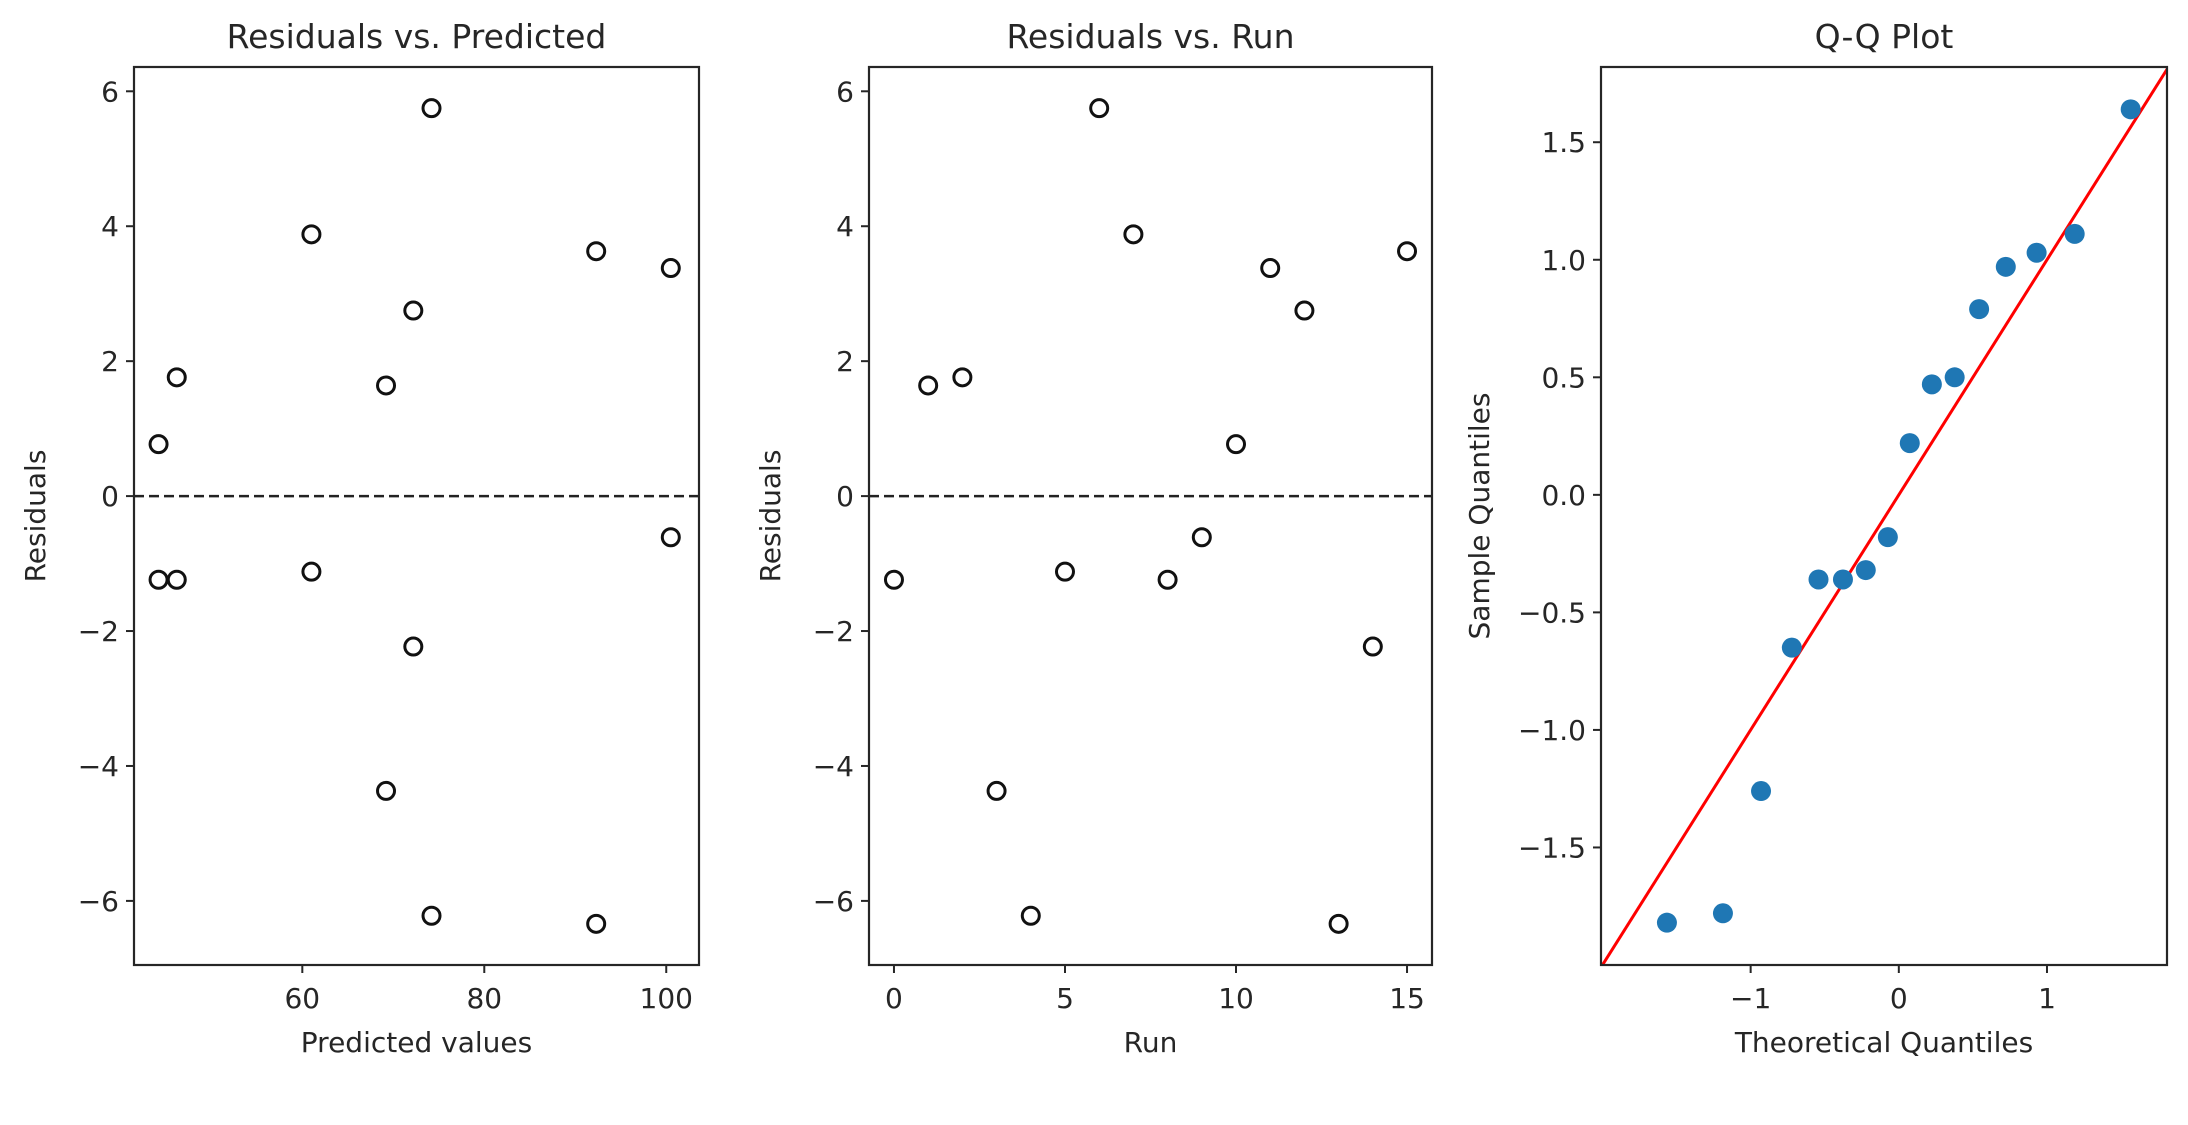  Describe the element at coordinates (1479, 516) in the screenshot. I see `y-axis-label: Sample Quantiles` at that location.